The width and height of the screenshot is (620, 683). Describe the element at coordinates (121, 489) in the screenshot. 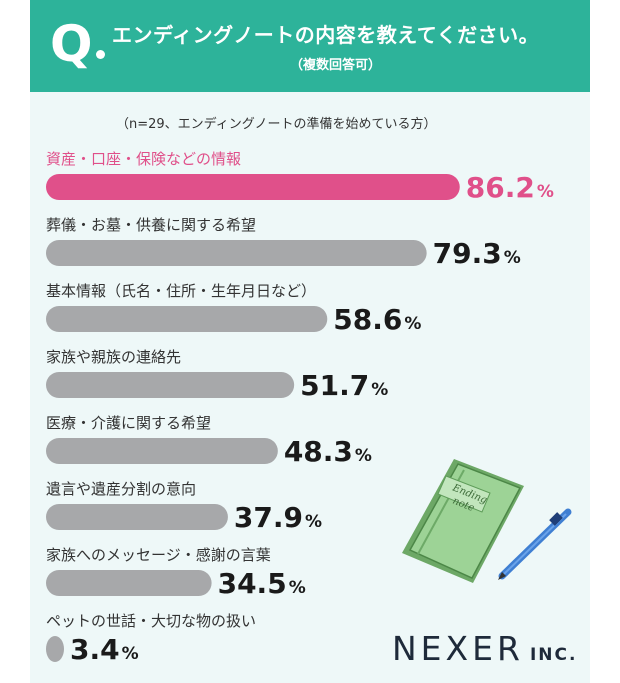

I see `category-label: 遺言や遺産分割の意向` at that location.